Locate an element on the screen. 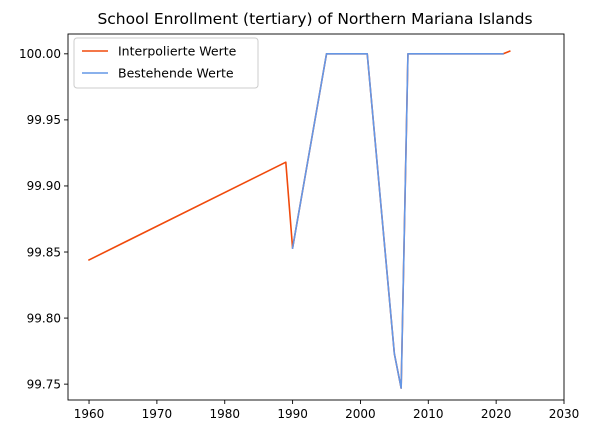 This screenshot has height=435, width=591. legend-frame is located at coordinates (166, 63).